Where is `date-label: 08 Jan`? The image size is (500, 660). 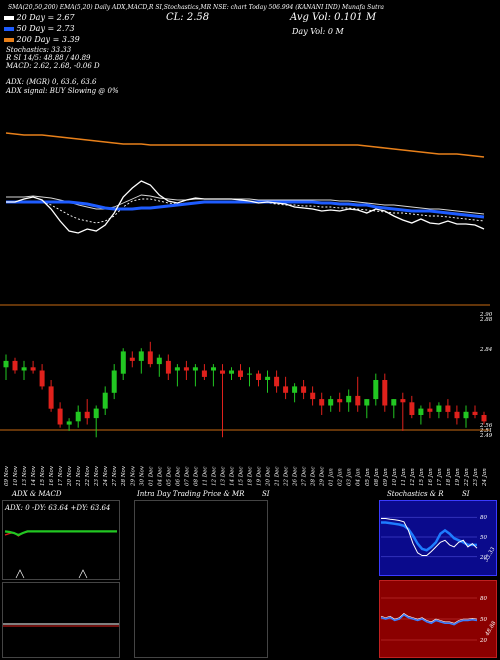 date-label: 08 Jan is located at coordinates (377, 477).